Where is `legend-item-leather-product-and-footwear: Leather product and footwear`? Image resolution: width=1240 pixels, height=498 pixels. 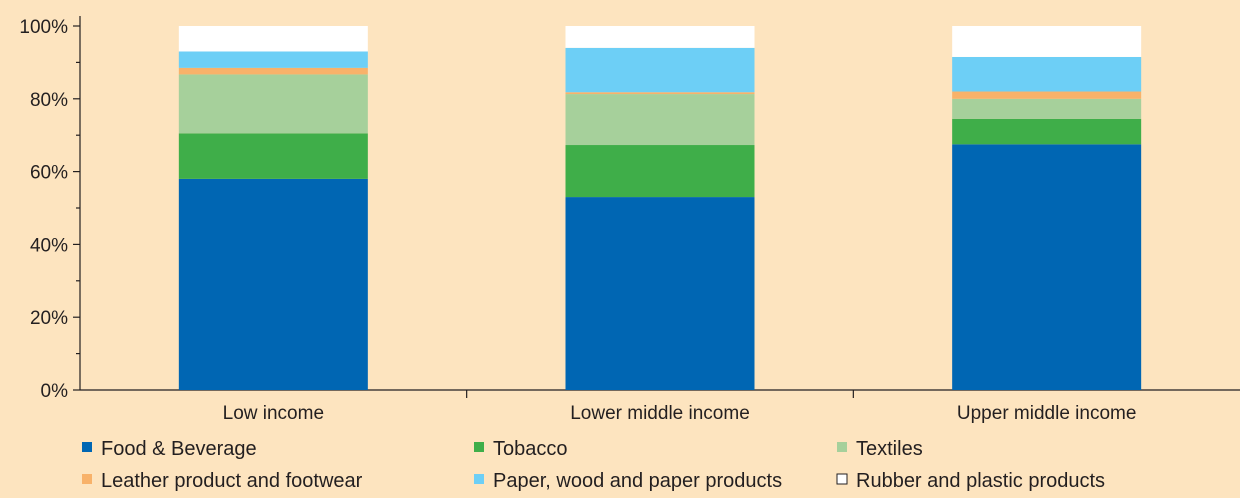 legend-item-leather-product-and-footwear: Leather product and footwear is located at coordinates (222, 481).